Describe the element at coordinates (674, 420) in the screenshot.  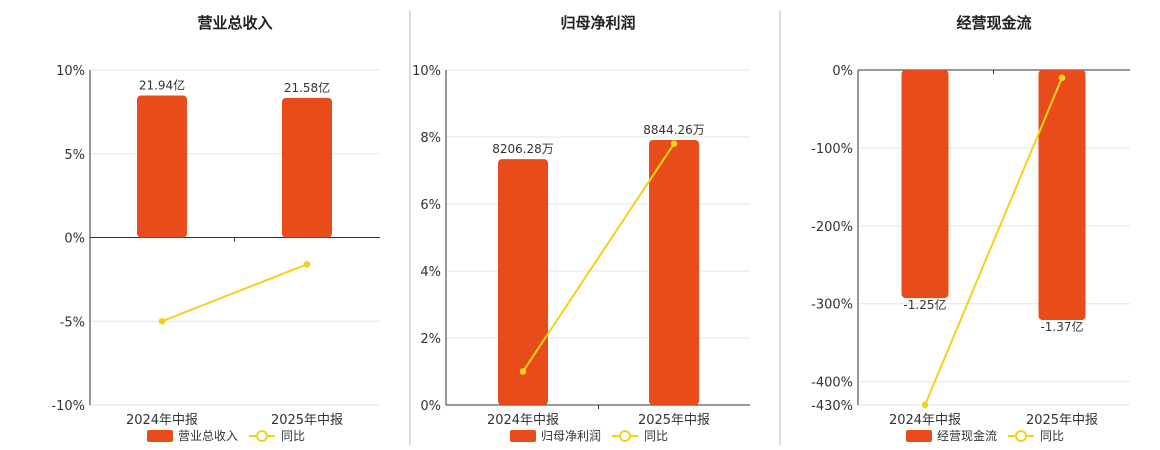
I see `chart2-xtick-label: 2025年中报` at that location.